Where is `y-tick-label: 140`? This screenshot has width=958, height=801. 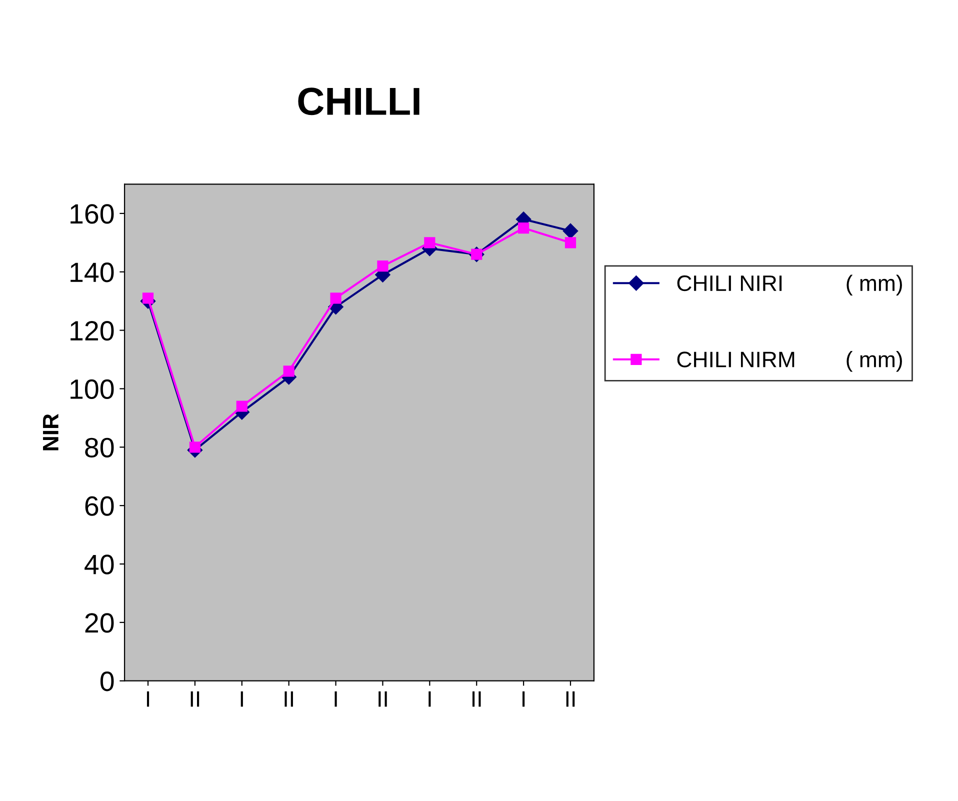
y-tick-label: 140 is located at coordinates (92, 272).